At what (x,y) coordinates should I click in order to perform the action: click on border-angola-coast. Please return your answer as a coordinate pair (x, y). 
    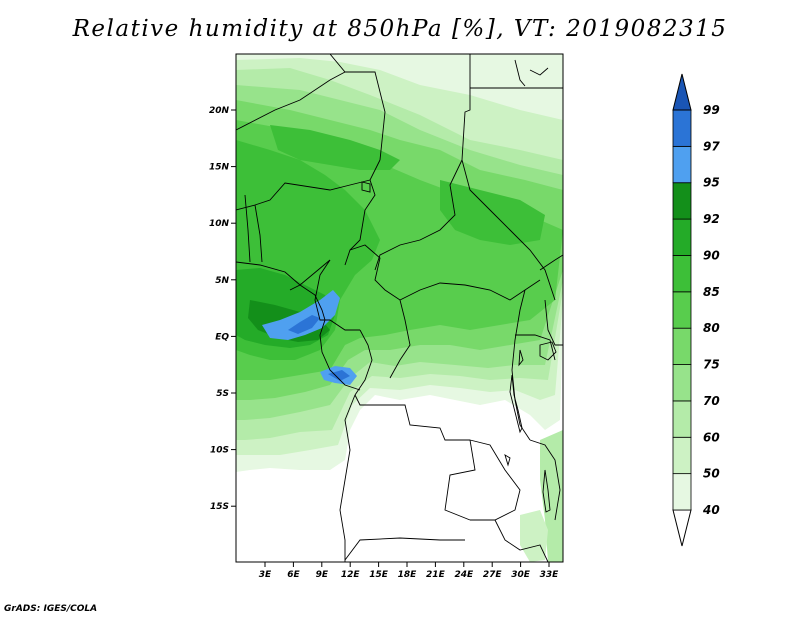
    Looking at the image, I should click on (347, 478).